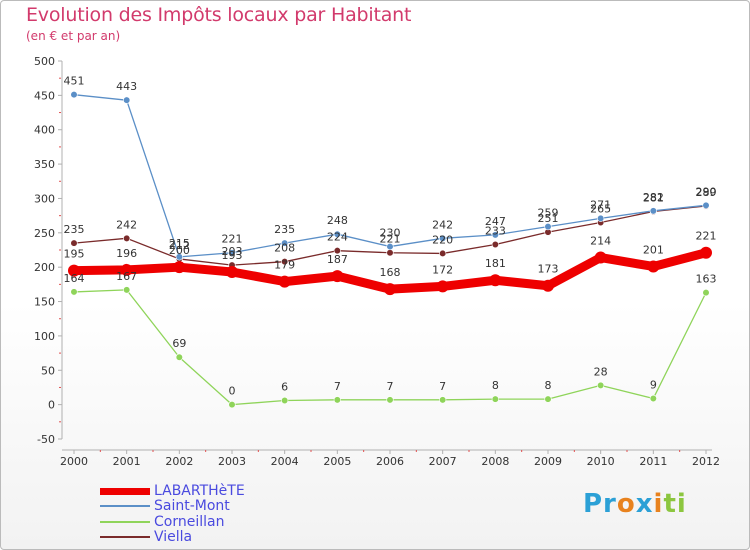 This screenshot has height=550, width=750. Describe the element at coordinates (390, 272) in the screenshot. I see `data-label: 168` at that location.